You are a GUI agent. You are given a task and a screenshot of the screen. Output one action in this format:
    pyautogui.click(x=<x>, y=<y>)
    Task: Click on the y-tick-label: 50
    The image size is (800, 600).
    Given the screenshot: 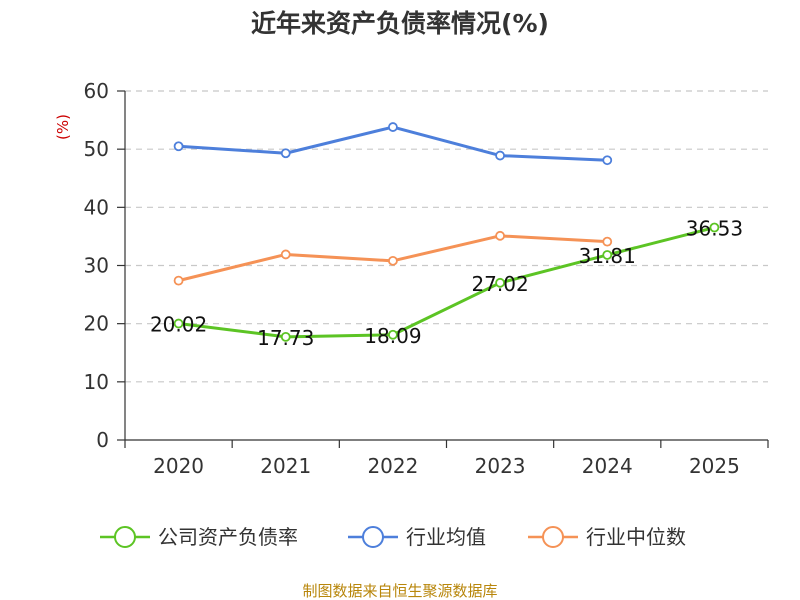 What is the action you would take?
    pyautogui.click(x=96, y=149)
    